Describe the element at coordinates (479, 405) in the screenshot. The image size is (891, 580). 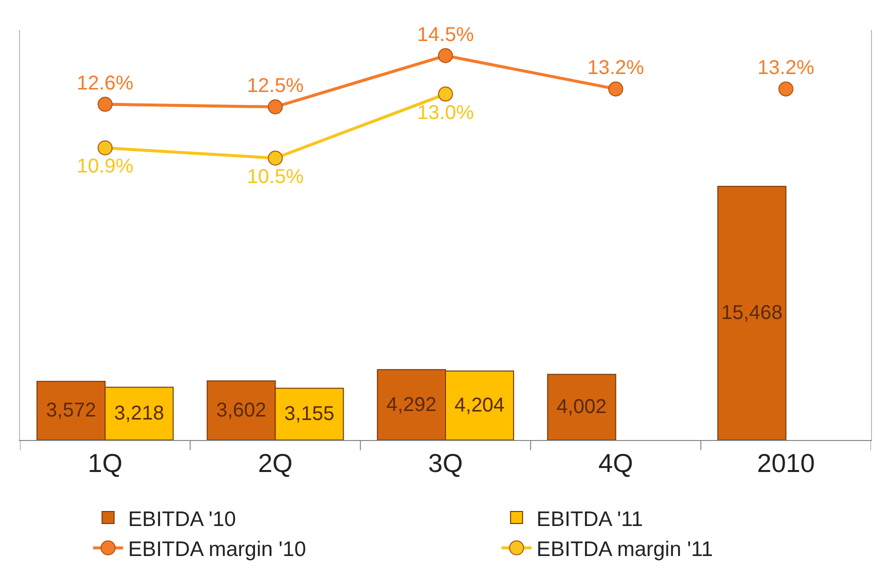
I see `data-label: 4,204` at that location.